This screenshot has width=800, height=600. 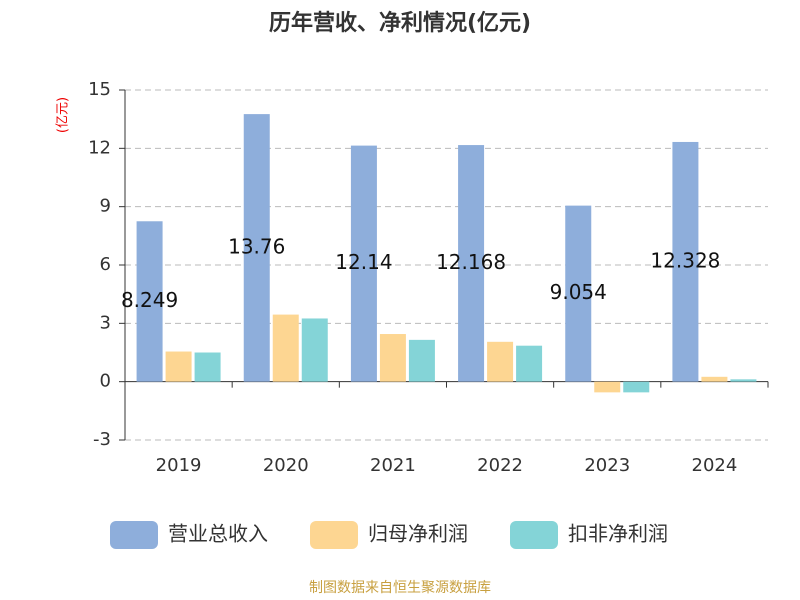 What do you see at coordinates (105, 381) in the screenshot?
I see `y-tick-label: 0` at bounding box center [105, 381].